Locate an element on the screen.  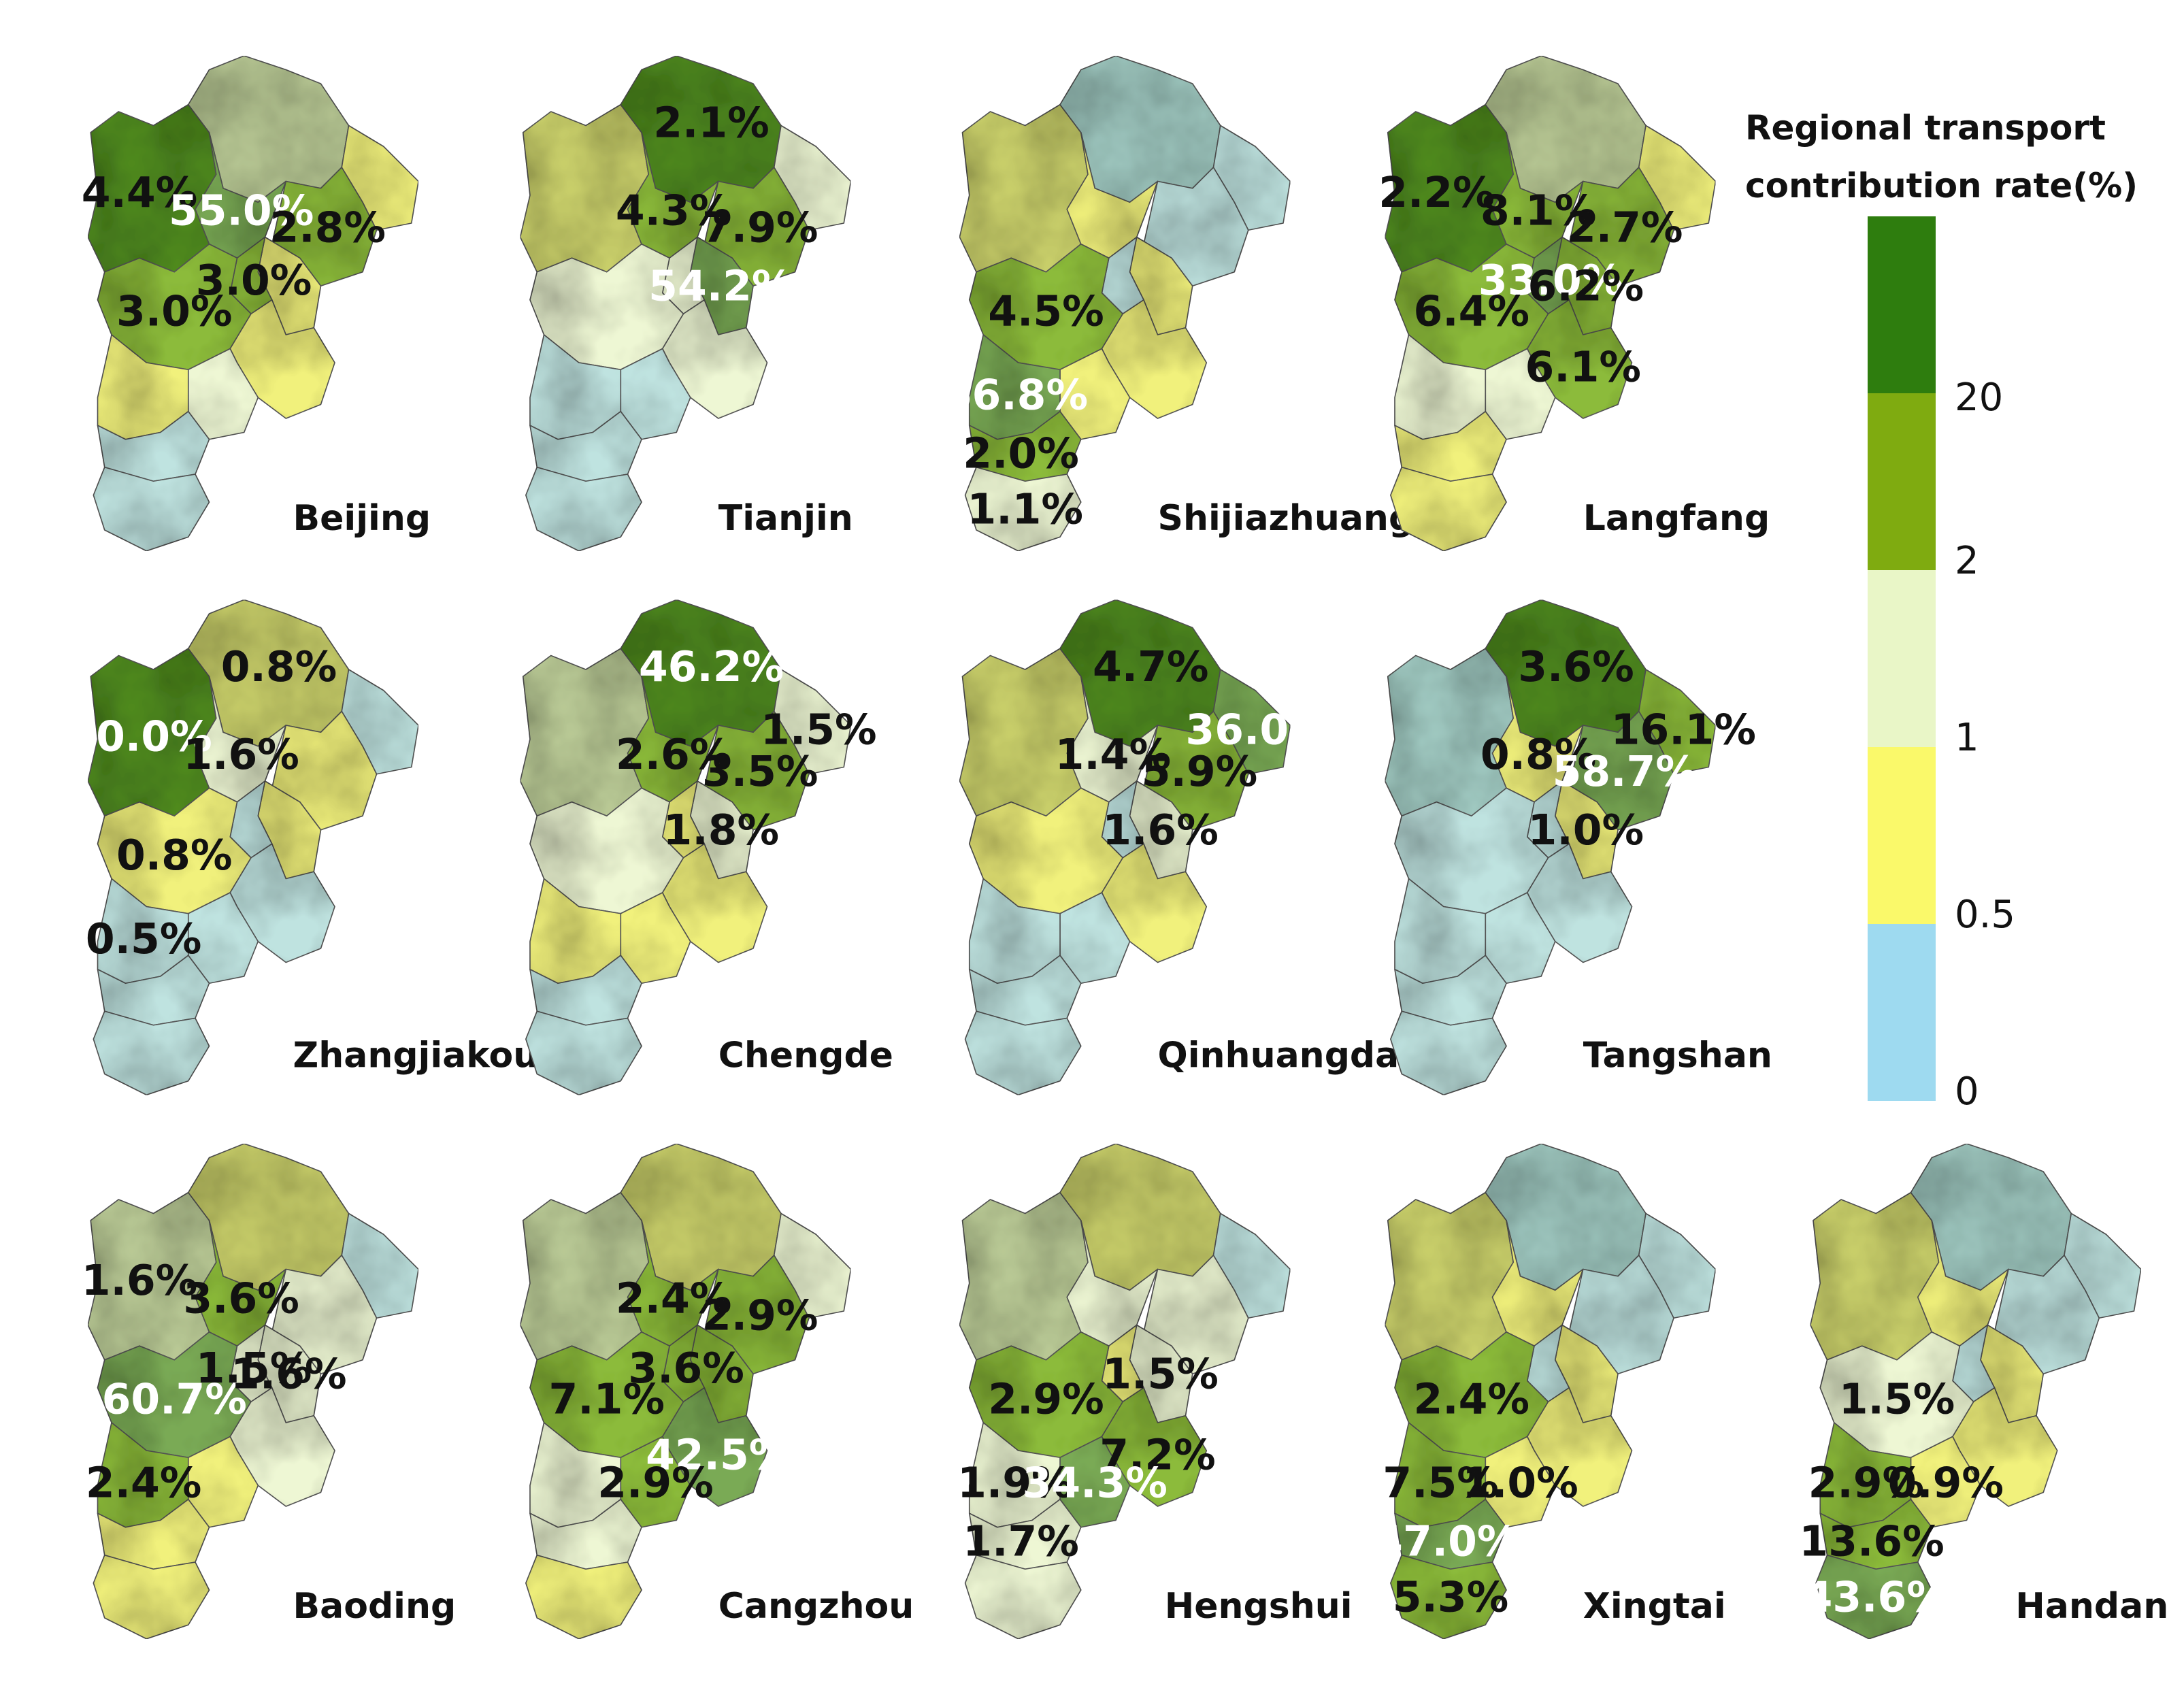
legend-title-line-1: Regional transport is located at coordinates (1926, 128).